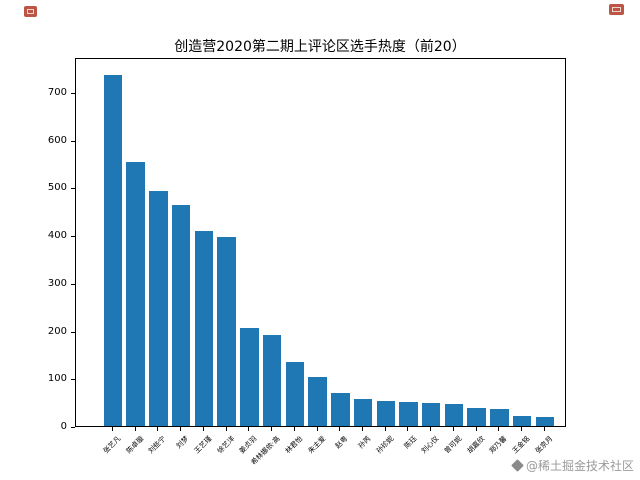 The width and height of the screenshot is (640, 480). Describe the element at coordinates (183, 442) in the screenshot. I see `x-tick-label: 刘梦` at that location.